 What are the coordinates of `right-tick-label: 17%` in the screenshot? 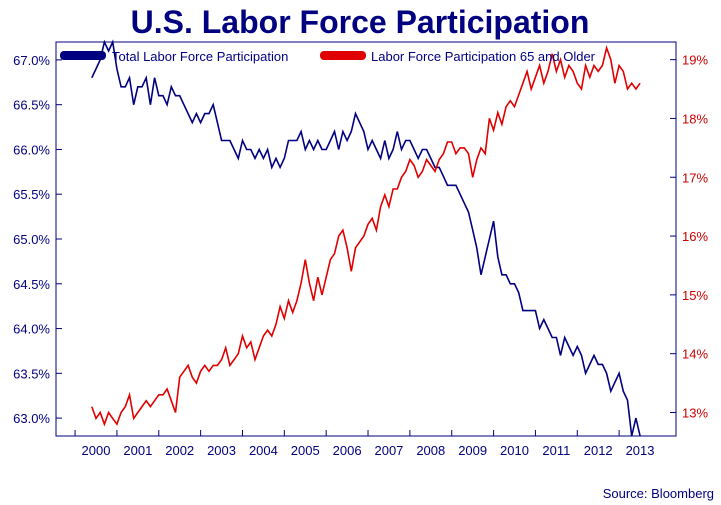 It's located at (695, 177).